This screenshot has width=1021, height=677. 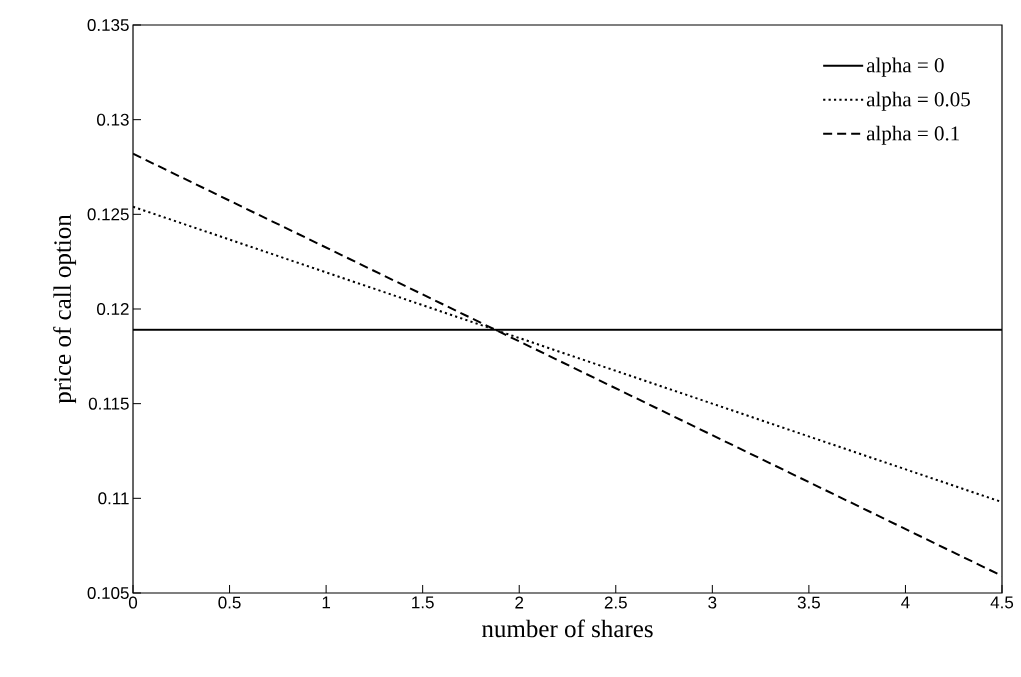 I want to click on y-tick-label: 0.13, so click(x=113, y=119).